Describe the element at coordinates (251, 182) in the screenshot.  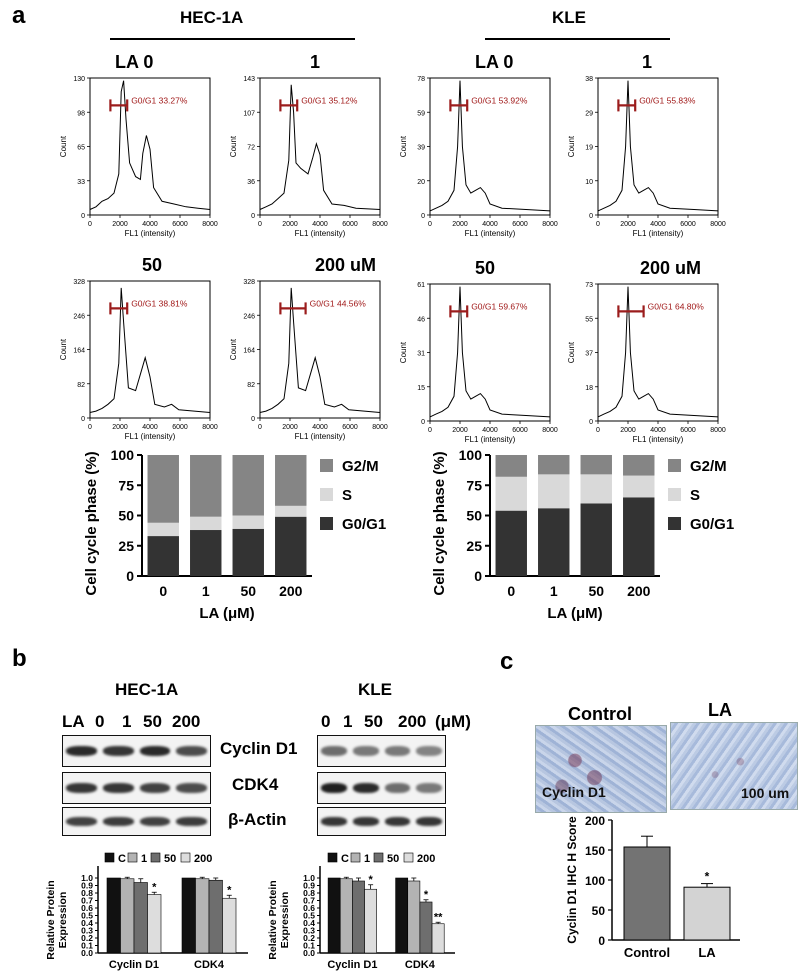
I see `histogram-ytick-label: 36` at that location.